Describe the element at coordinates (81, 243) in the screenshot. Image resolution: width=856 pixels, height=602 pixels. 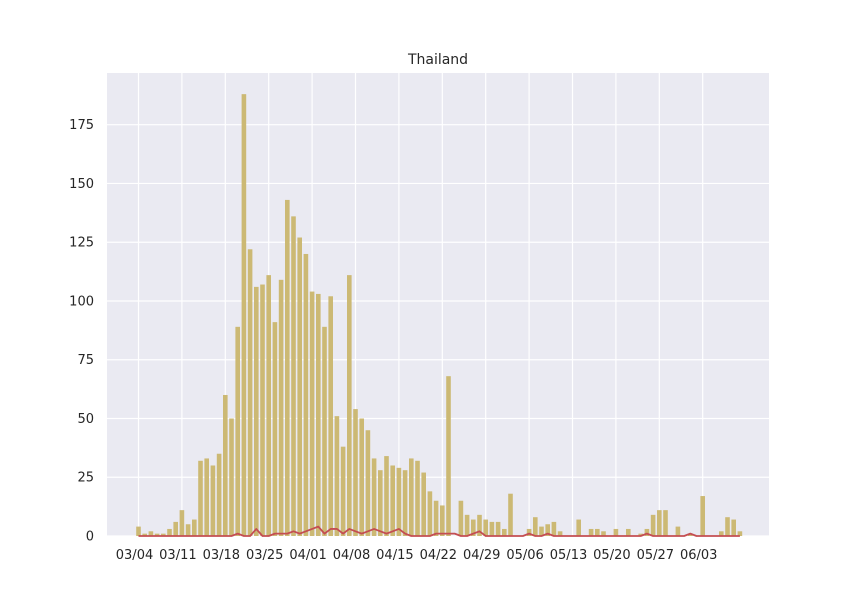
I see `y-tick-label: 125` at that location.